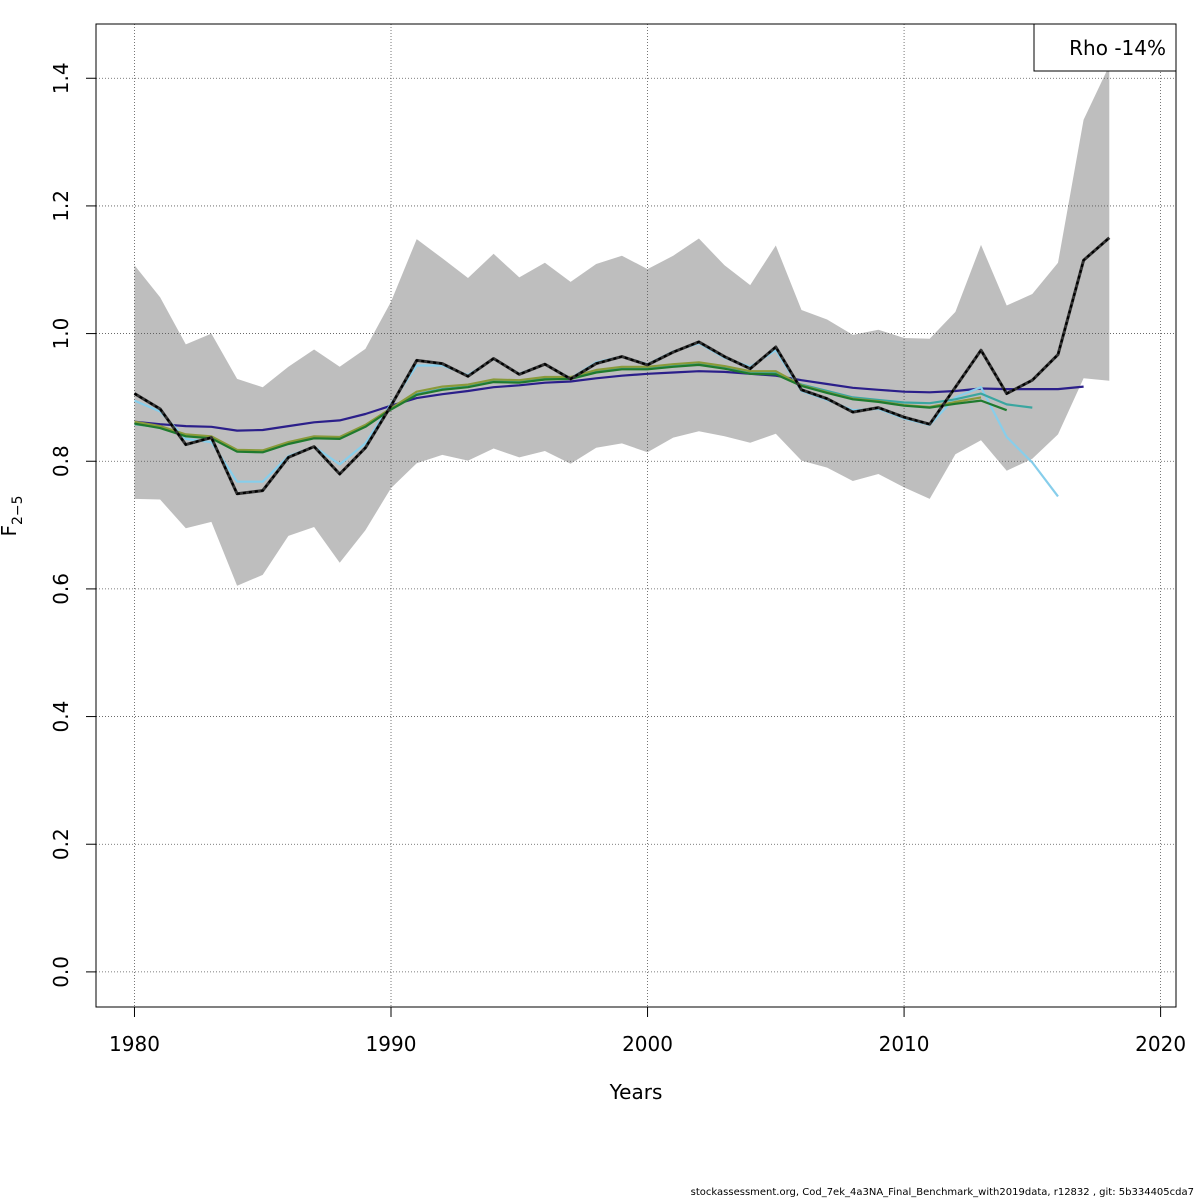 Image resolution: width=1200 pixels, height=1200 pixels. I want to click on x-axis-title: Years, so click(636, 1092).